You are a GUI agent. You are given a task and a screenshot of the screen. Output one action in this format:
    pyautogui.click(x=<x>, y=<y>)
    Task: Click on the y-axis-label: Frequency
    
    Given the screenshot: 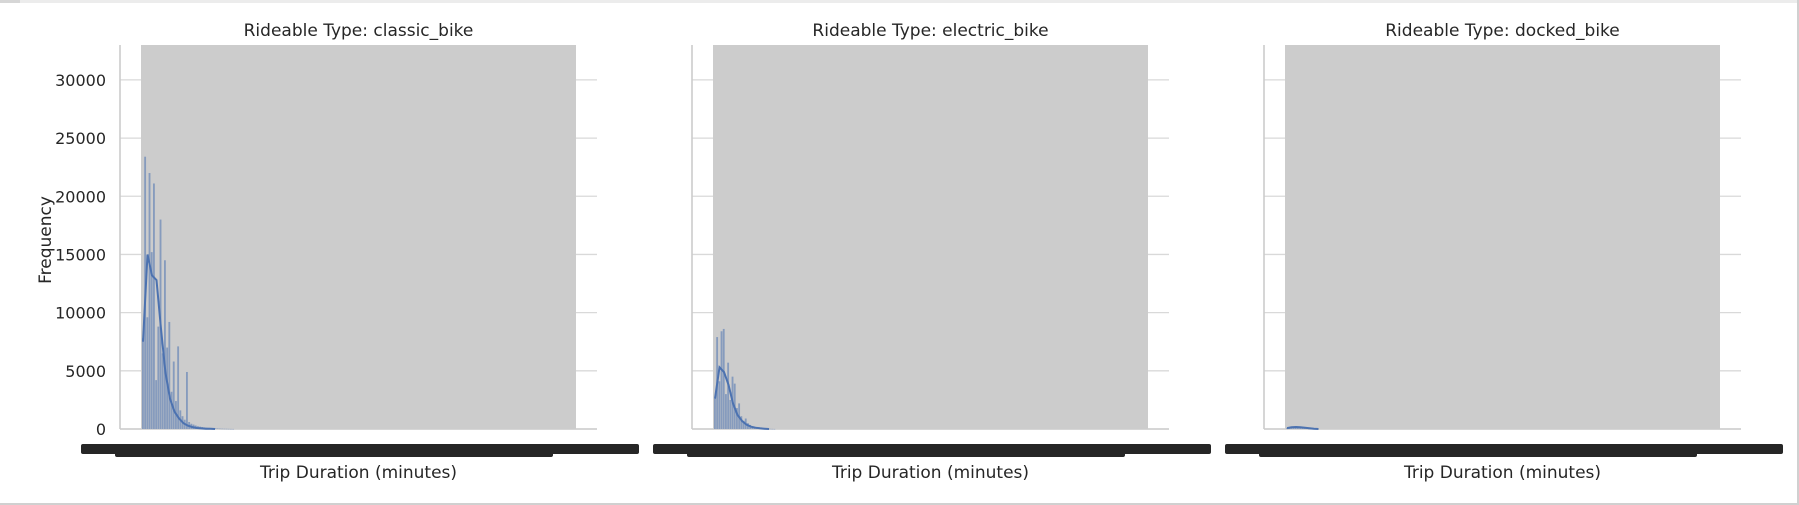 What is the action you would take?
    pyautogui.click(x=46, y=240)
    